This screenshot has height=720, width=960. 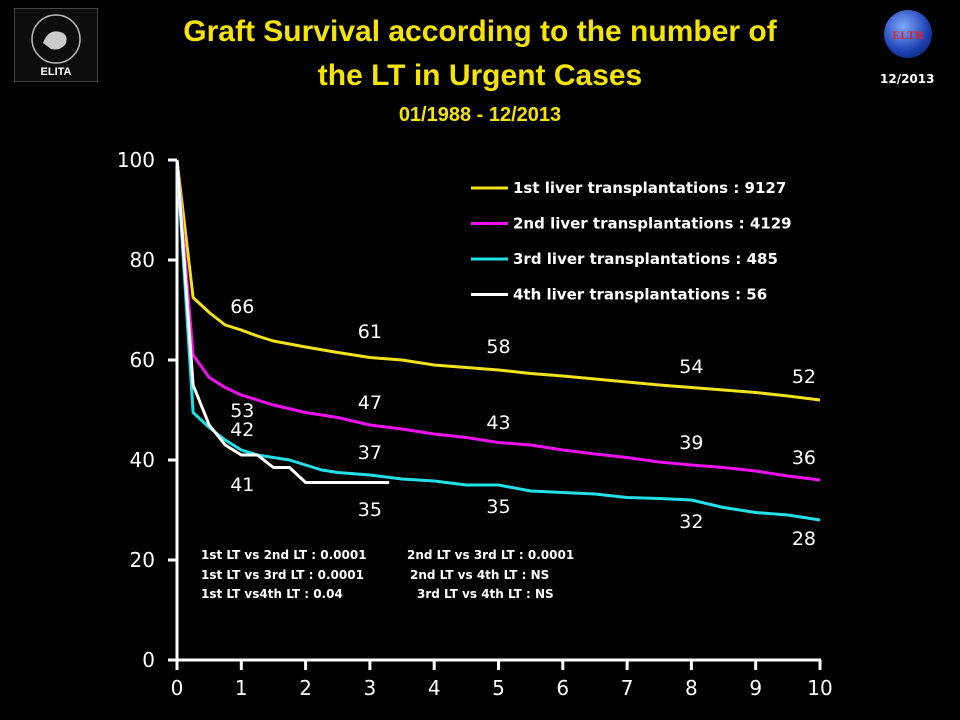 What do you see at coordinates (691, 688) in the screenshot?
I see `x-tick-label: 8` at bounding box center [691, 688].